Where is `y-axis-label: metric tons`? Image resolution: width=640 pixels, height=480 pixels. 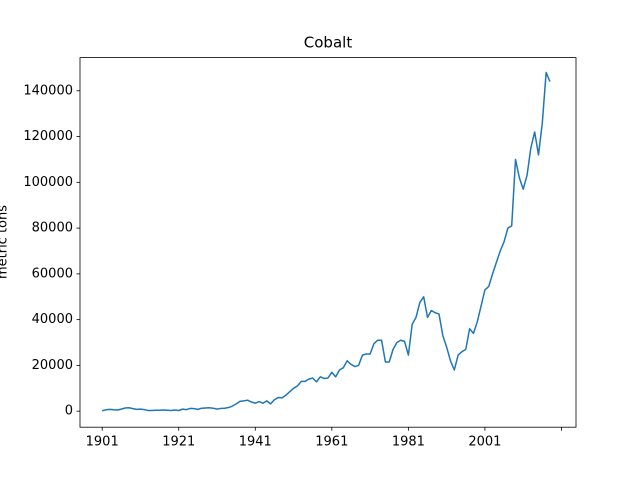
y-axis-label: metric tons is located at coordinates (5, 242).